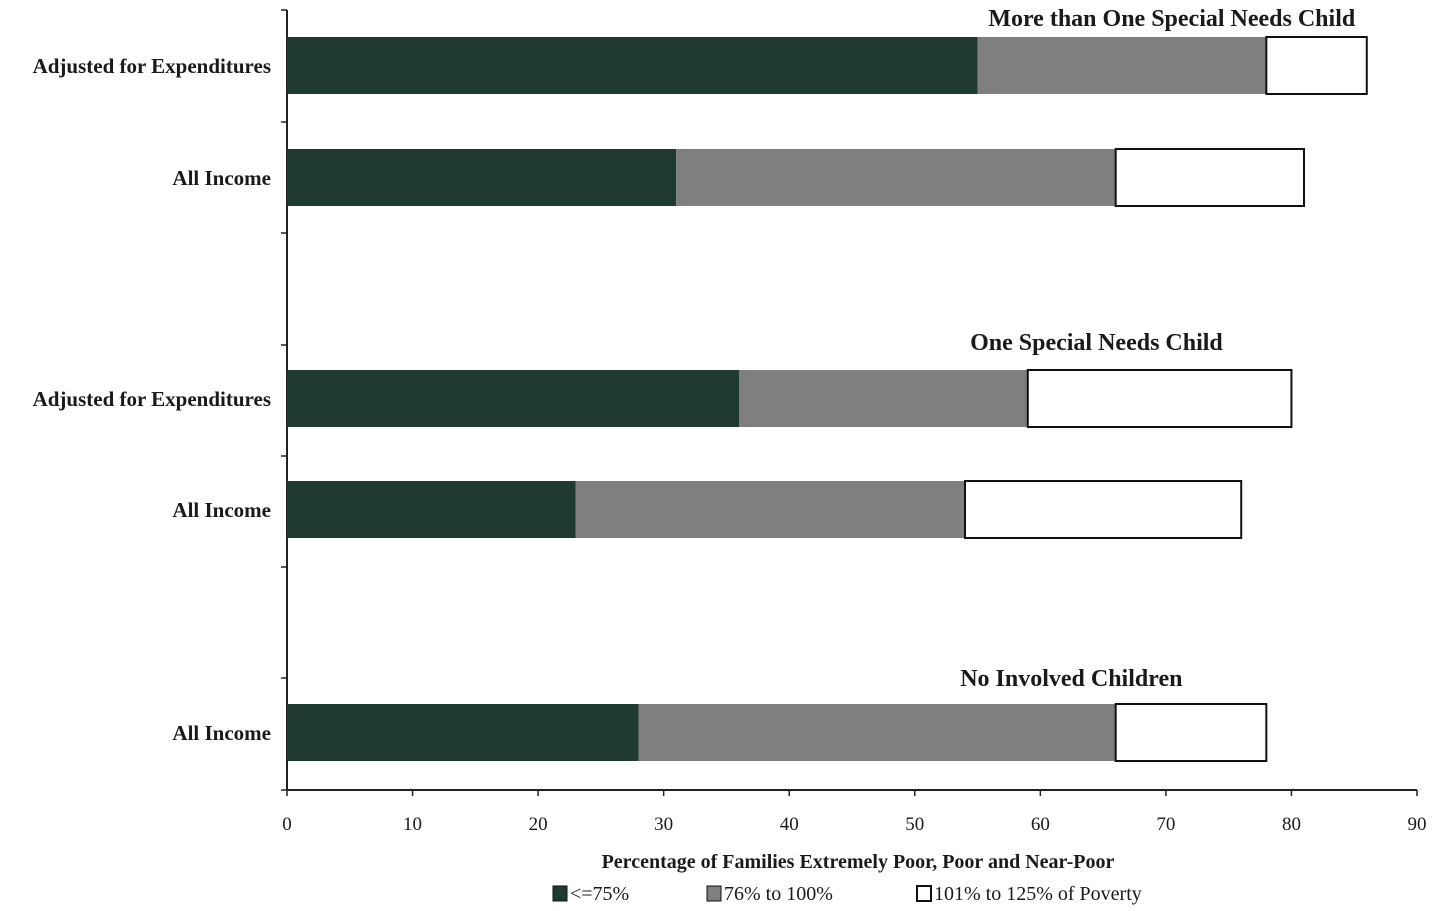  What do you see at coordinates (663, 824) in the screenshot?
I see `x-tick-label: 30` at bounding box center [663, 824].